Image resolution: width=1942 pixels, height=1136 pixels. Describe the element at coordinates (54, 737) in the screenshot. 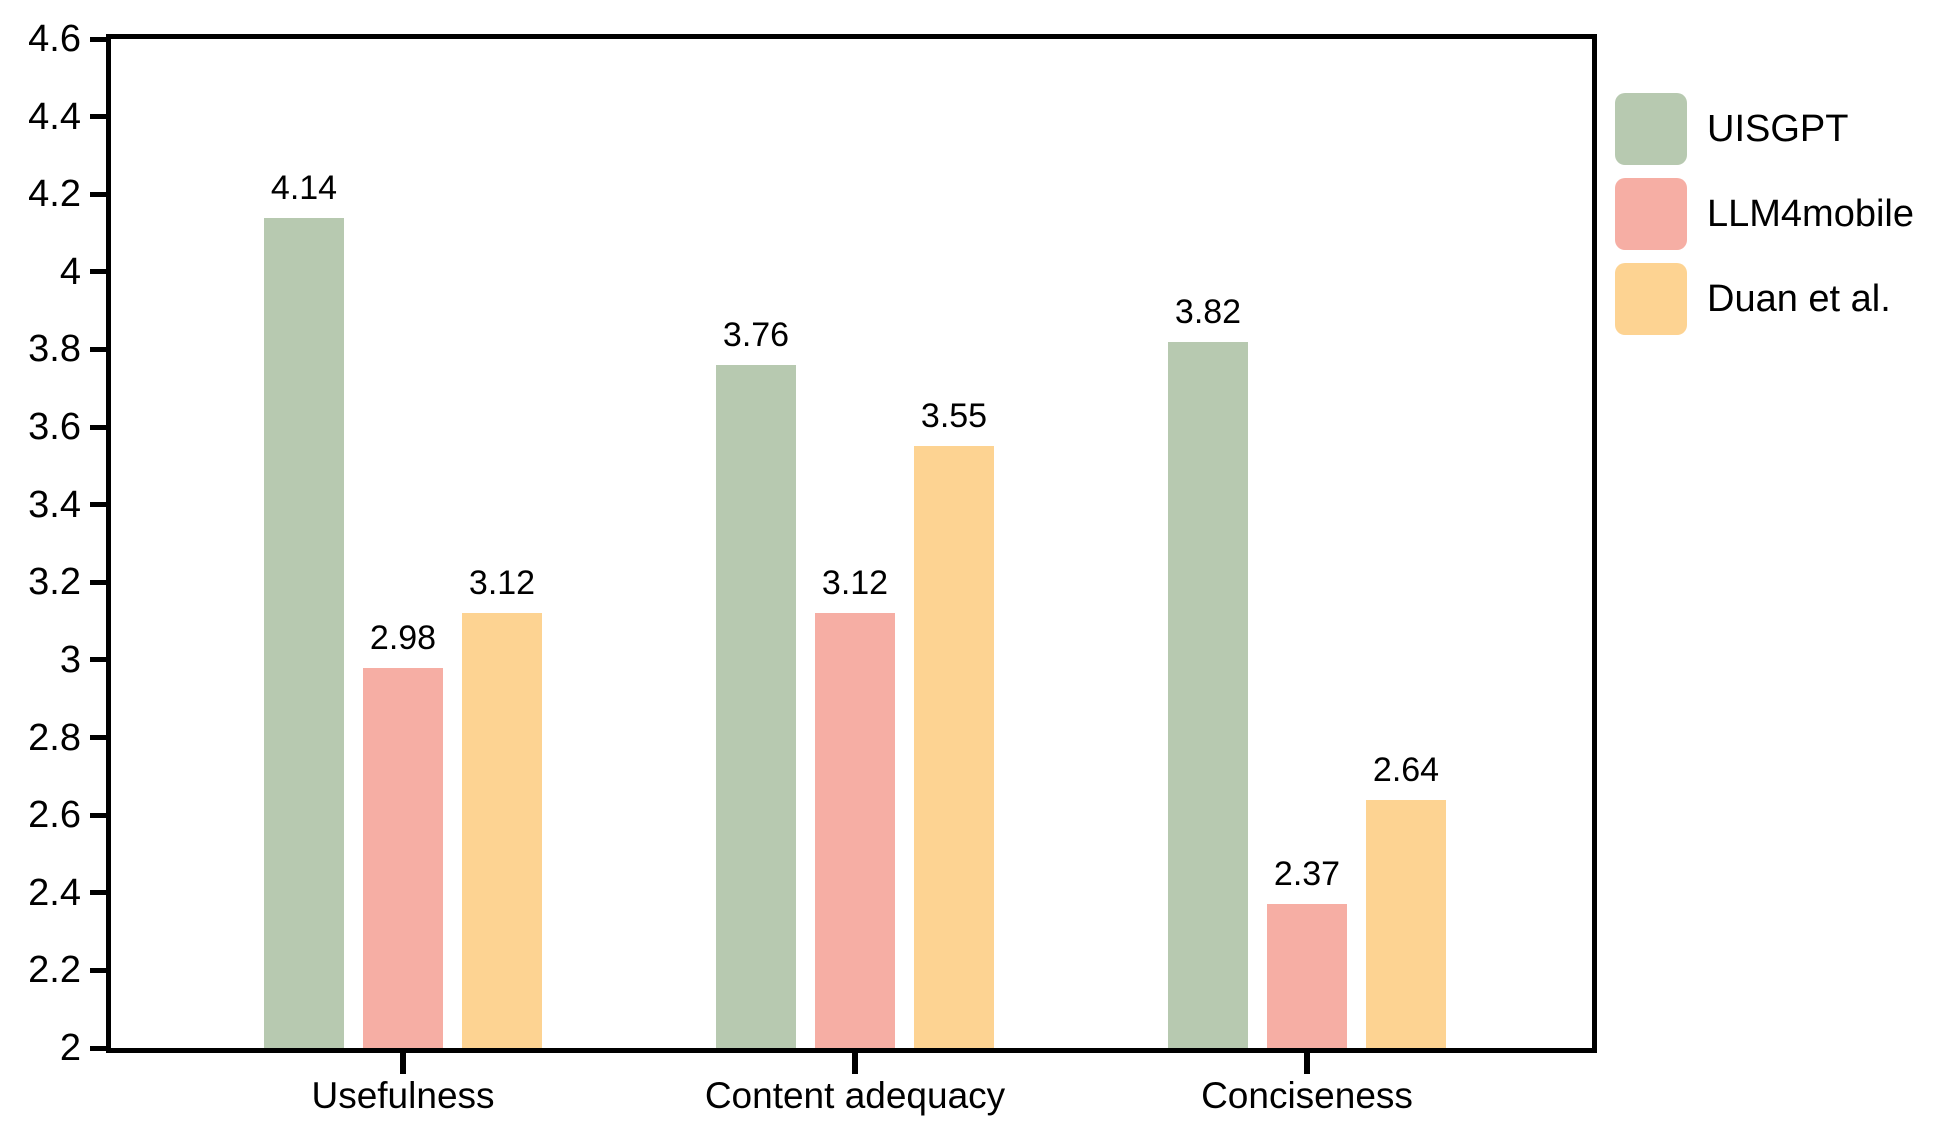

I see `y-axis-tick-label: 2.8` at that location.